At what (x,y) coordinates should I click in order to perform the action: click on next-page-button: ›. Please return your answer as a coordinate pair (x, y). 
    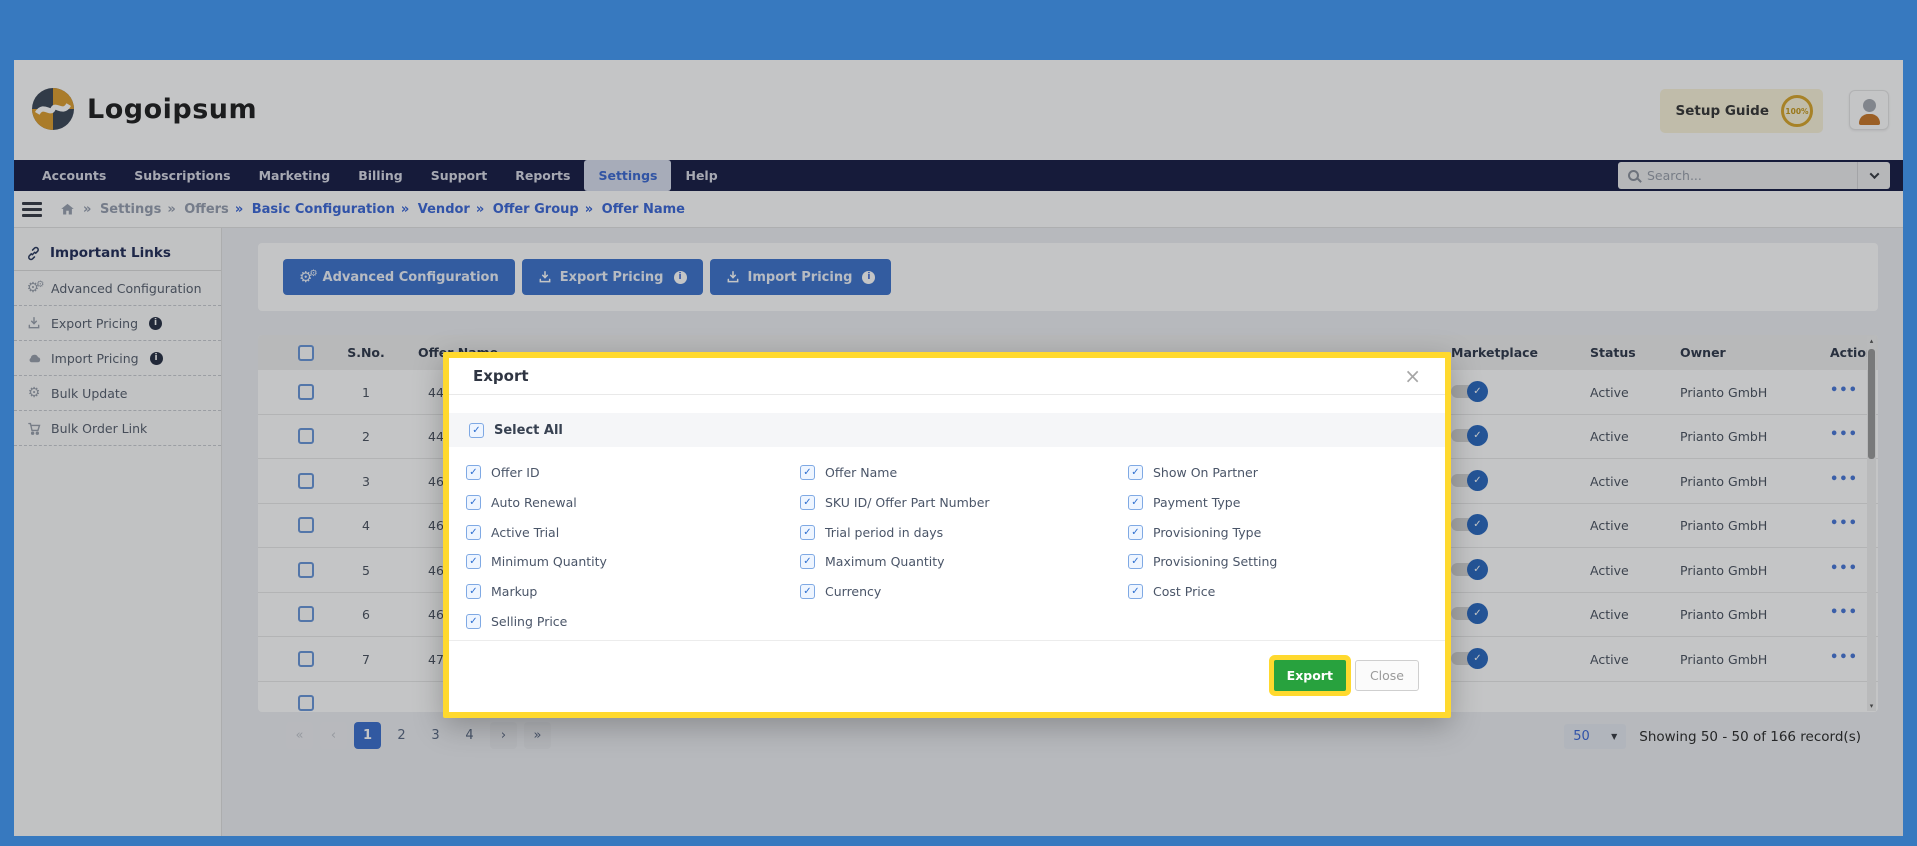
    Looking at the image, I should click on (503, 735).